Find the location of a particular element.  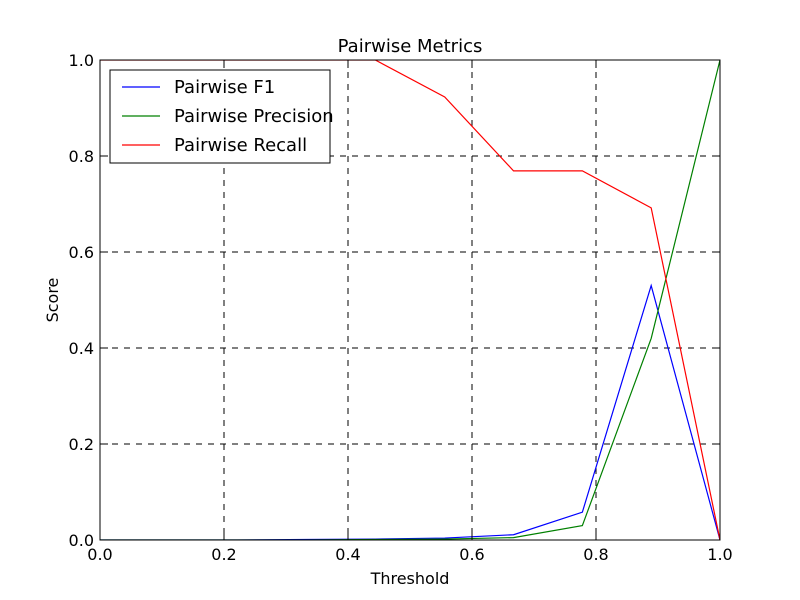

chart-title: Pairwise Metrics is located at coordinates (410, 46).